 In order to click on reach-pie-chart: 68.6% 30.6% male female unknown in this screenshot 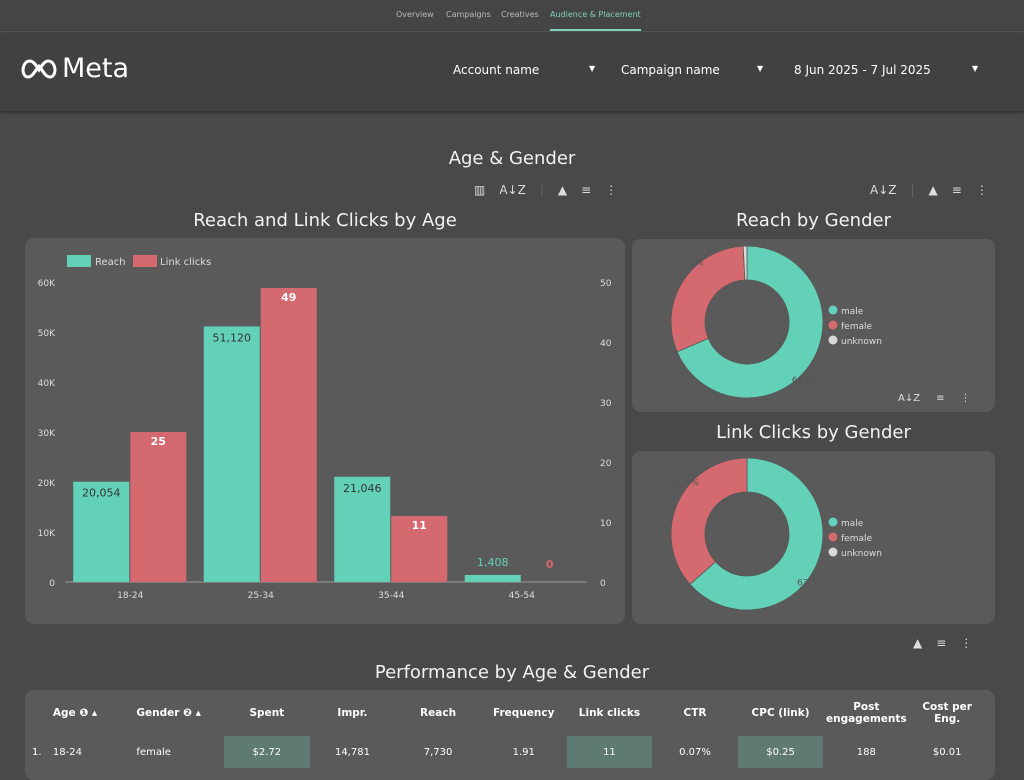, I will do `click(776, 322)`.